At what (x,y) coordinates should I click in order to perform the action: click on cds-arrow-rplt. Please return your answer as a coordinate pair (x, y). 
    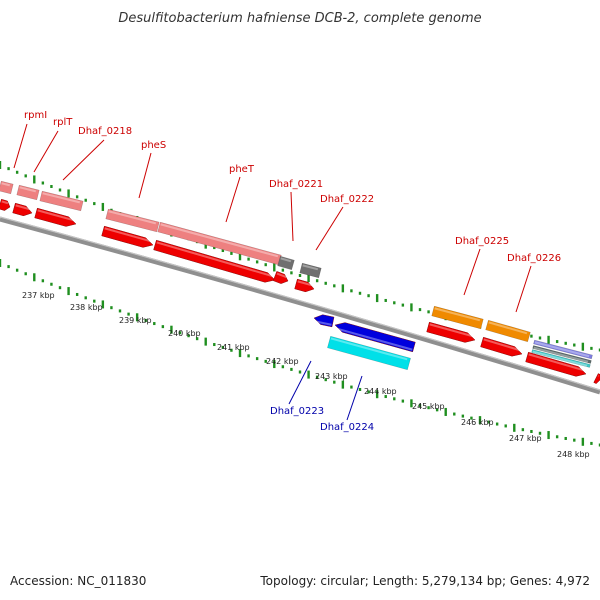
    Looking at the image, I should click on (22, 209).